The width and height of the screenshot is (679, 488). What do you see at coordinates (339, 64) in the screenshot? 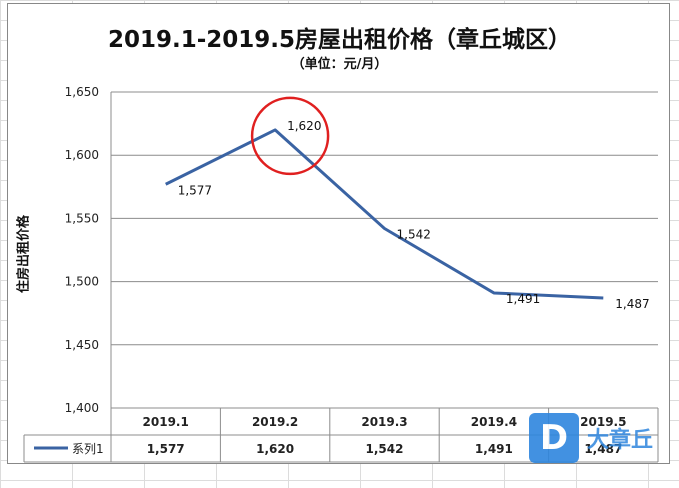
I see `chart-subtitle: （单位：元/月）` at bounding box center [339, 64].